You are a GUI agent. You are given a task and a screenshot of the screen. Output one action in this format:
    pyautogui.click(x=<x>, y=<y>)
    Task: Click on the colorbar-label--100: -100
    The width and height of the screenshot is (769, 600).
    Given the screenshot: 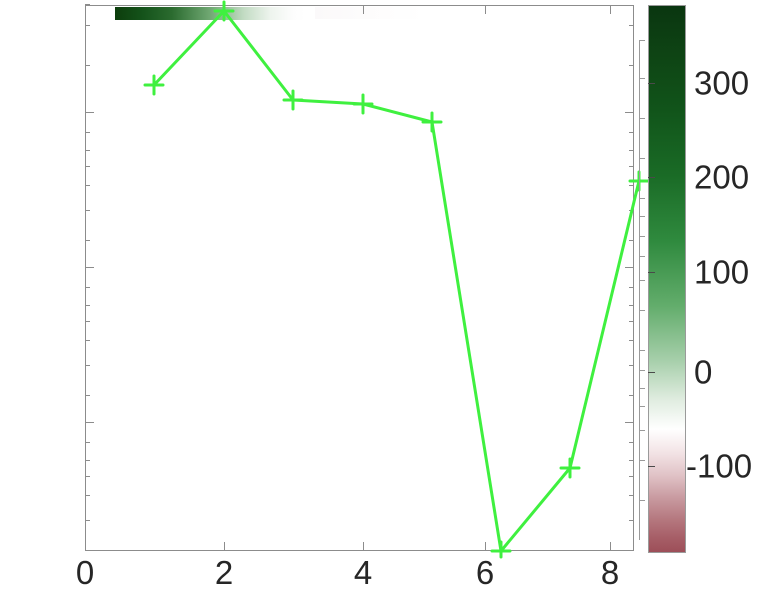 What is the action you would take?
    pyautogui.click(x=719, y=466)
    